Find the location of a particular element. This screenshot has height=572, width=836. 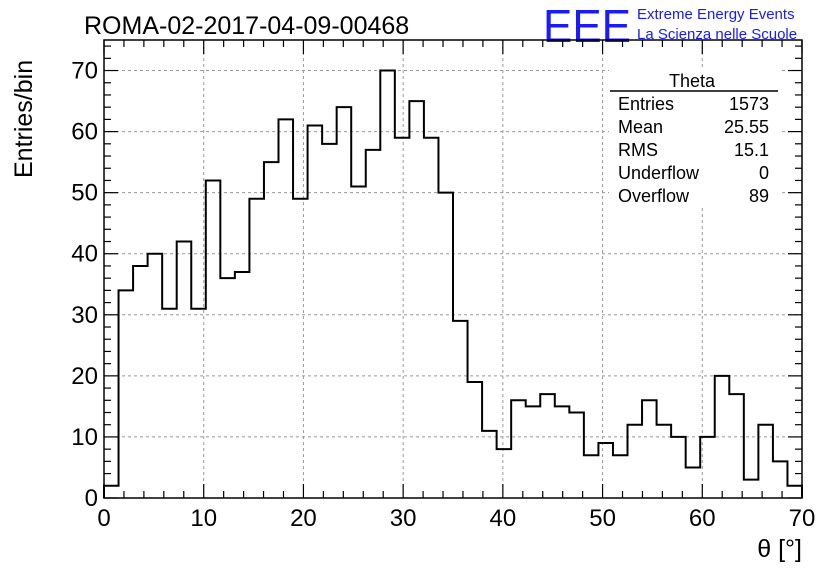

stats-value: 15.1 is located at coordinates (751, 150).